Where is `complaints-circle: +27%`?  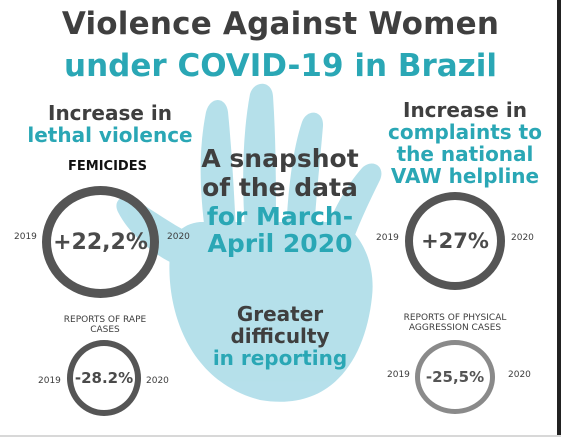 complaints-circle: +27% is located at coordinates (455, 241).